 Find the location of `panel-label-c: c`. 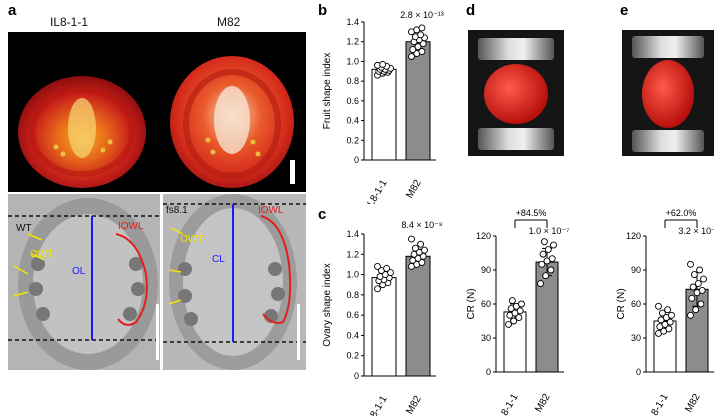

panel-label-c: c is located at coordinates (322, 214).